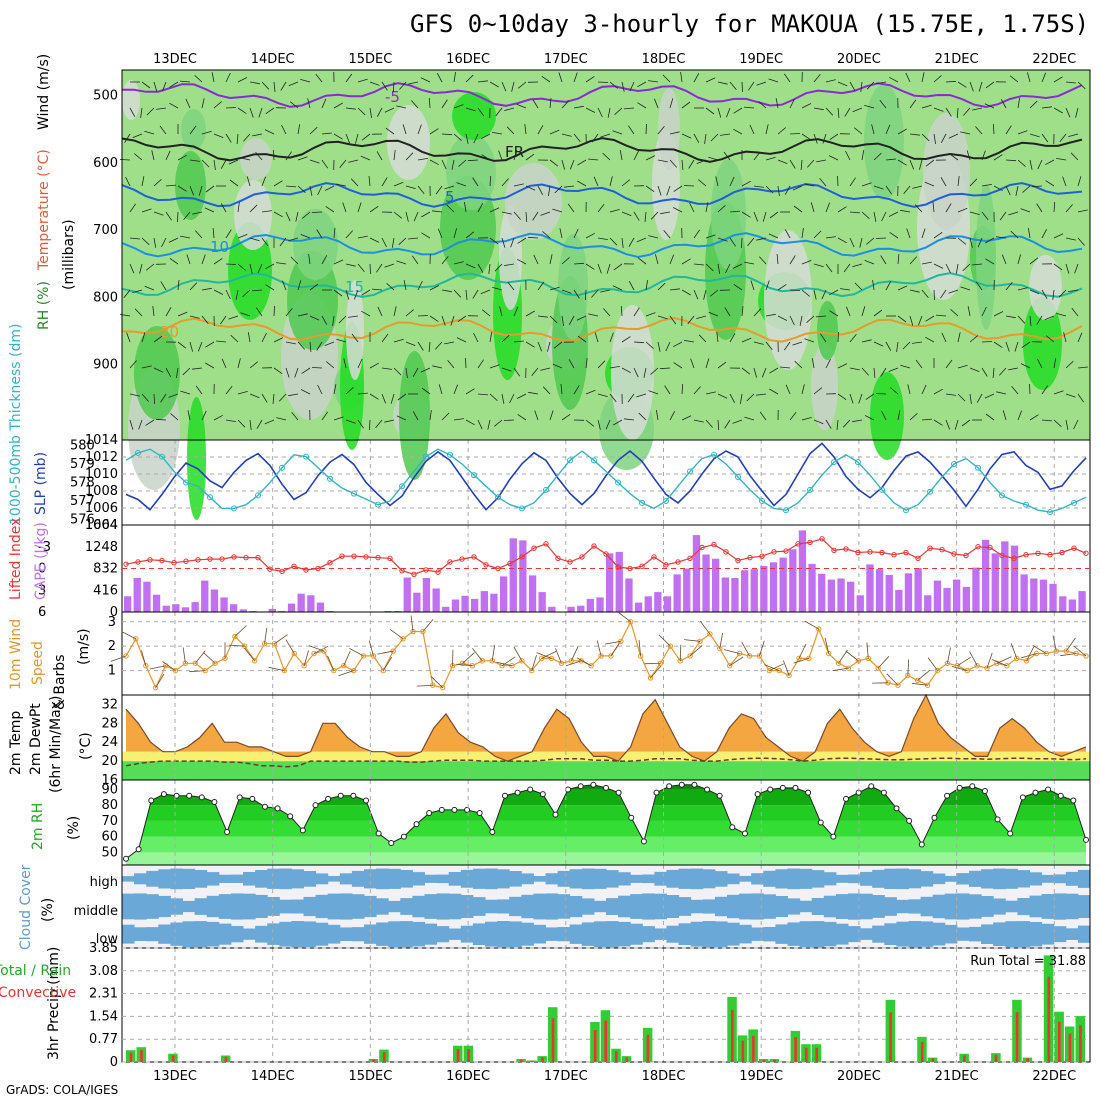 Image resolution: width=1100 pixels, height=1100 pixels. Describe the element at coordinates (175, 1076) in the screenshot. I see `date-label-bottom: 13DEC` at that location.